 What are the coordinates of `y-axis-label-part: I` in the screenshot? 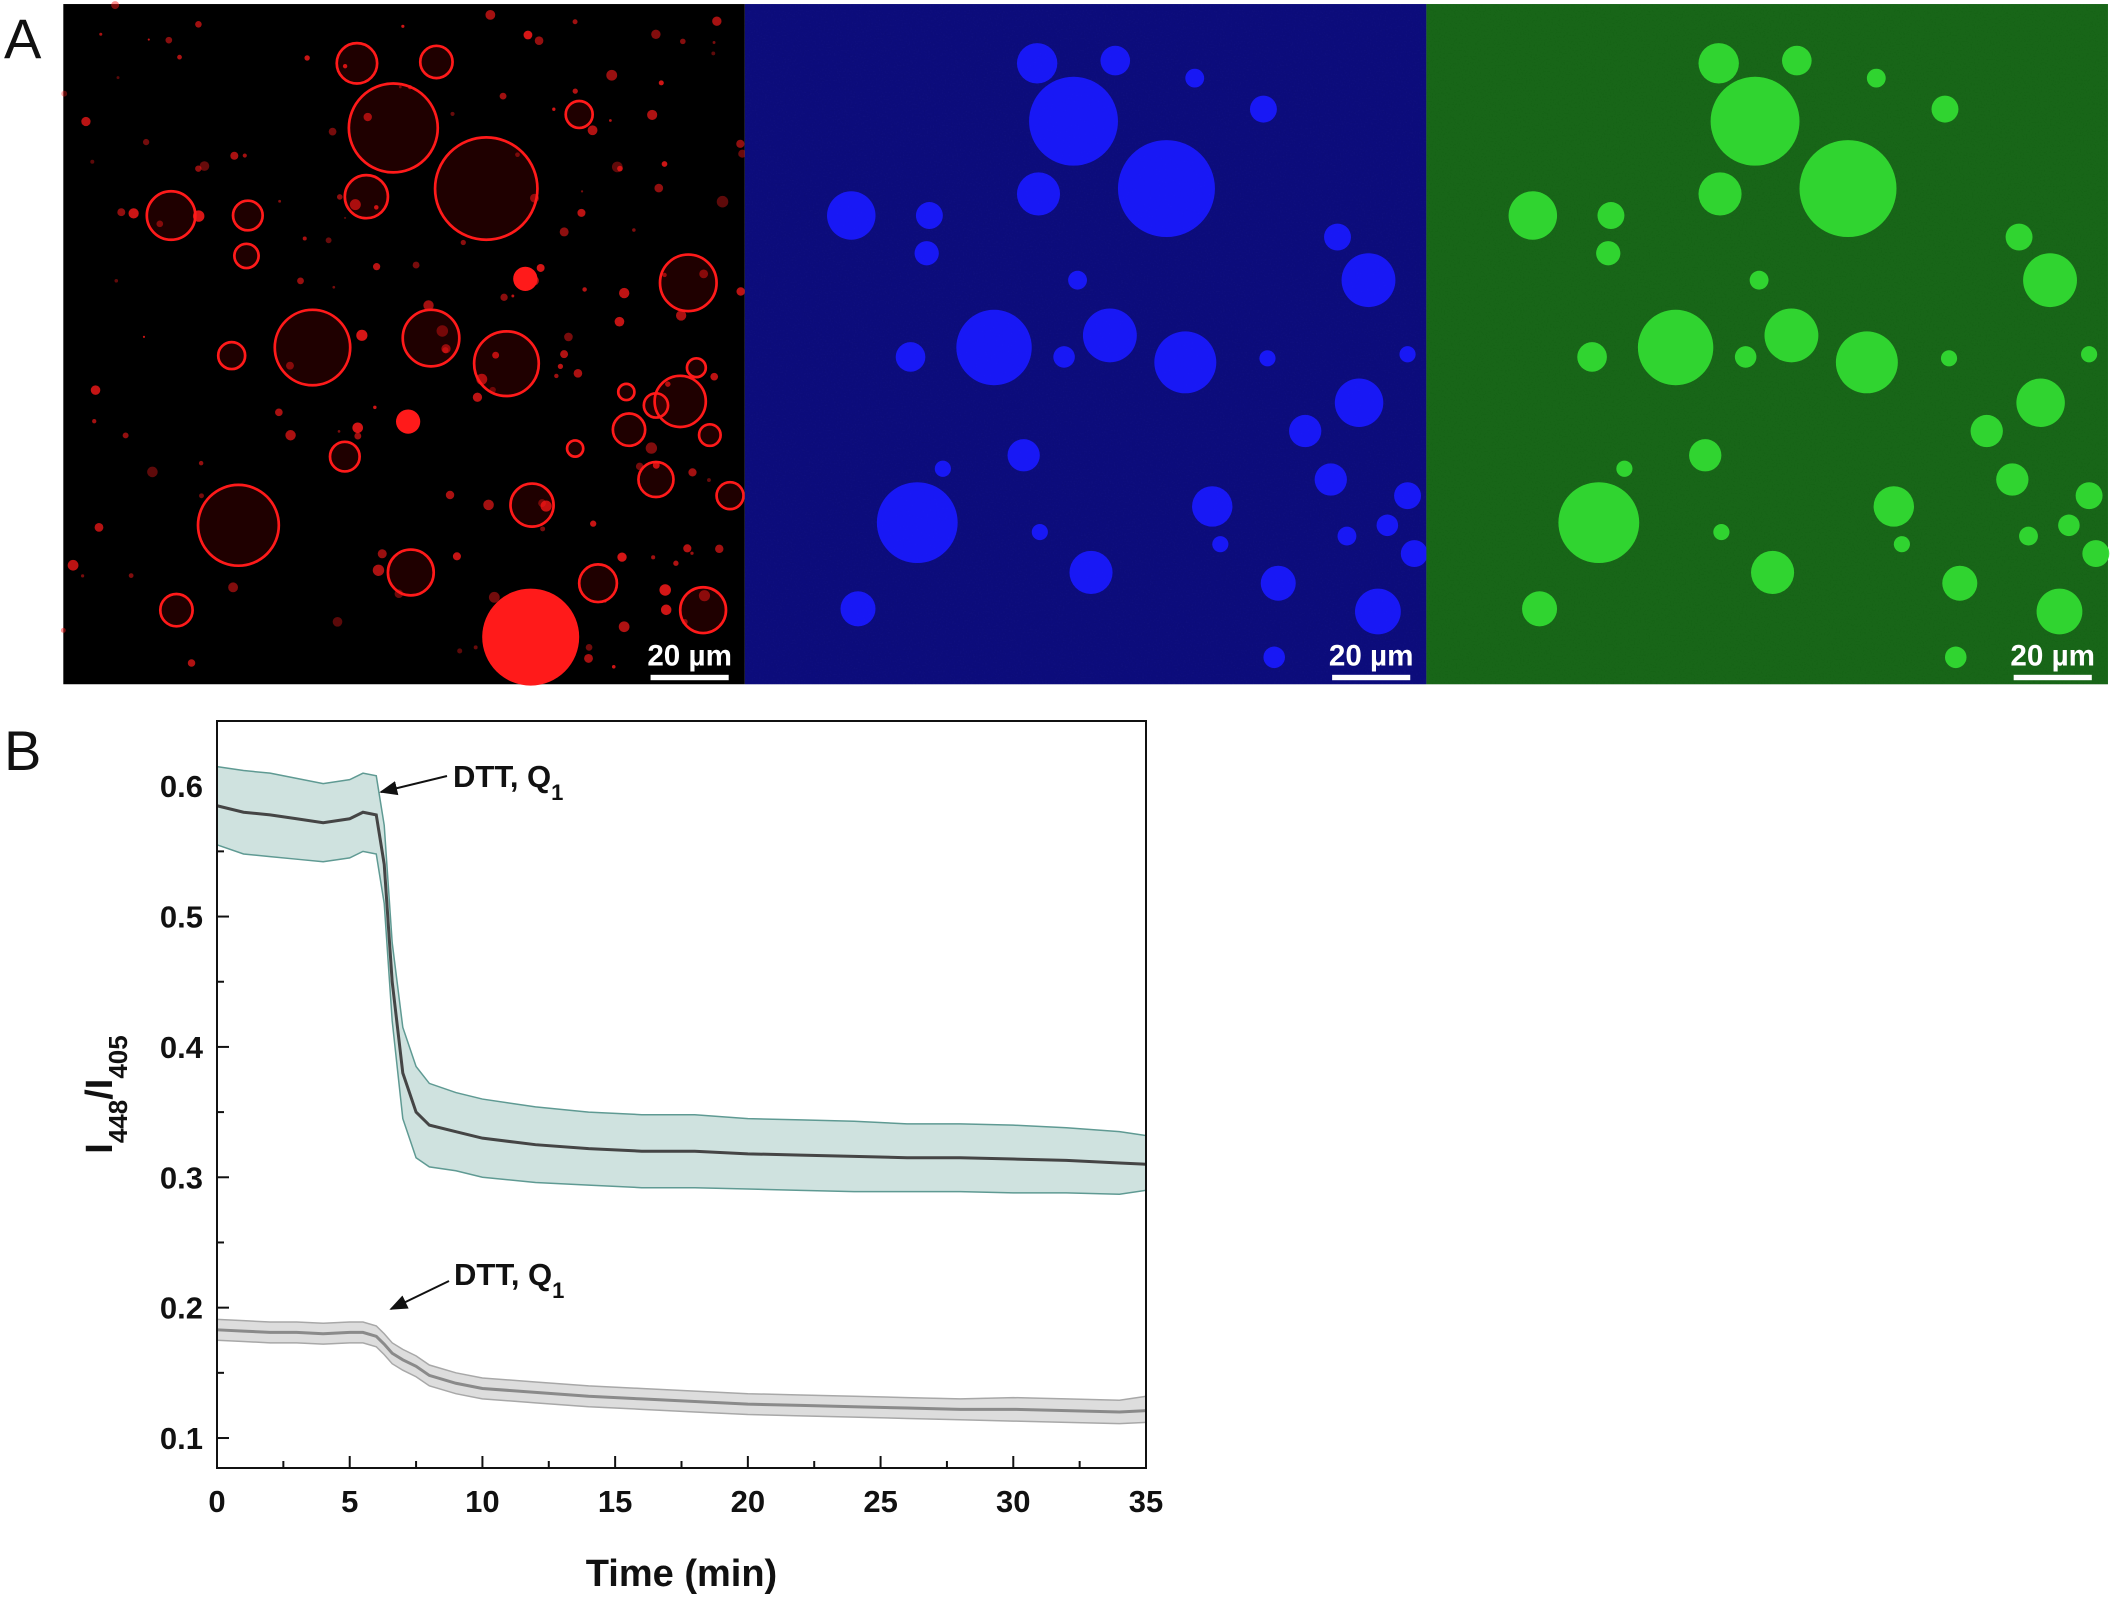 It's located at (100, 1148).